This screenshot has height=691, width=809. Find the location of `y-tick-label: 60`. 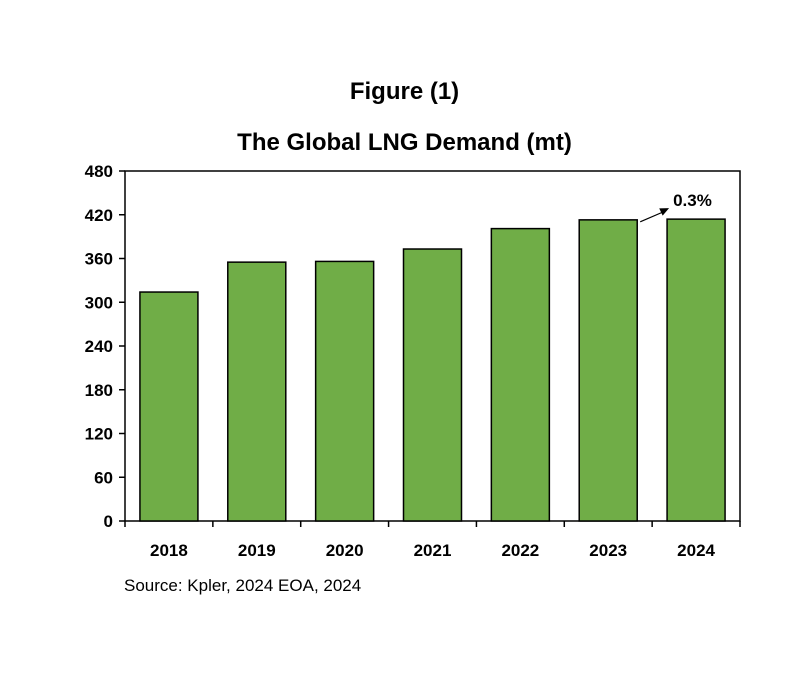

y-tick-label: 60 is located at coordinates (103, 477).